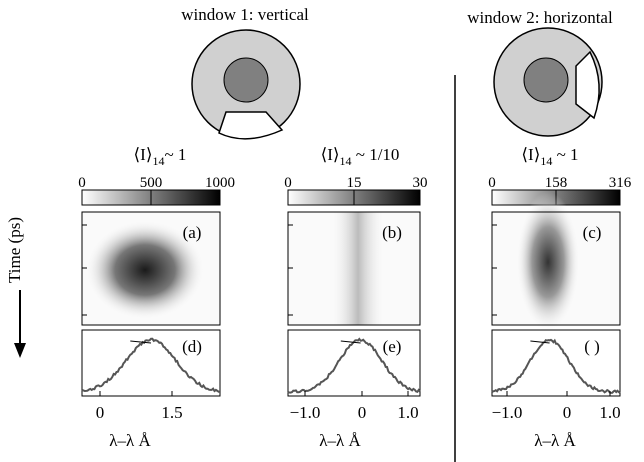 This screenshot has width=644, height=462. What do you see at coordinates (20, 350) in the screenshot?
I see `time-arrow-head` at bounding box center [20, 350].